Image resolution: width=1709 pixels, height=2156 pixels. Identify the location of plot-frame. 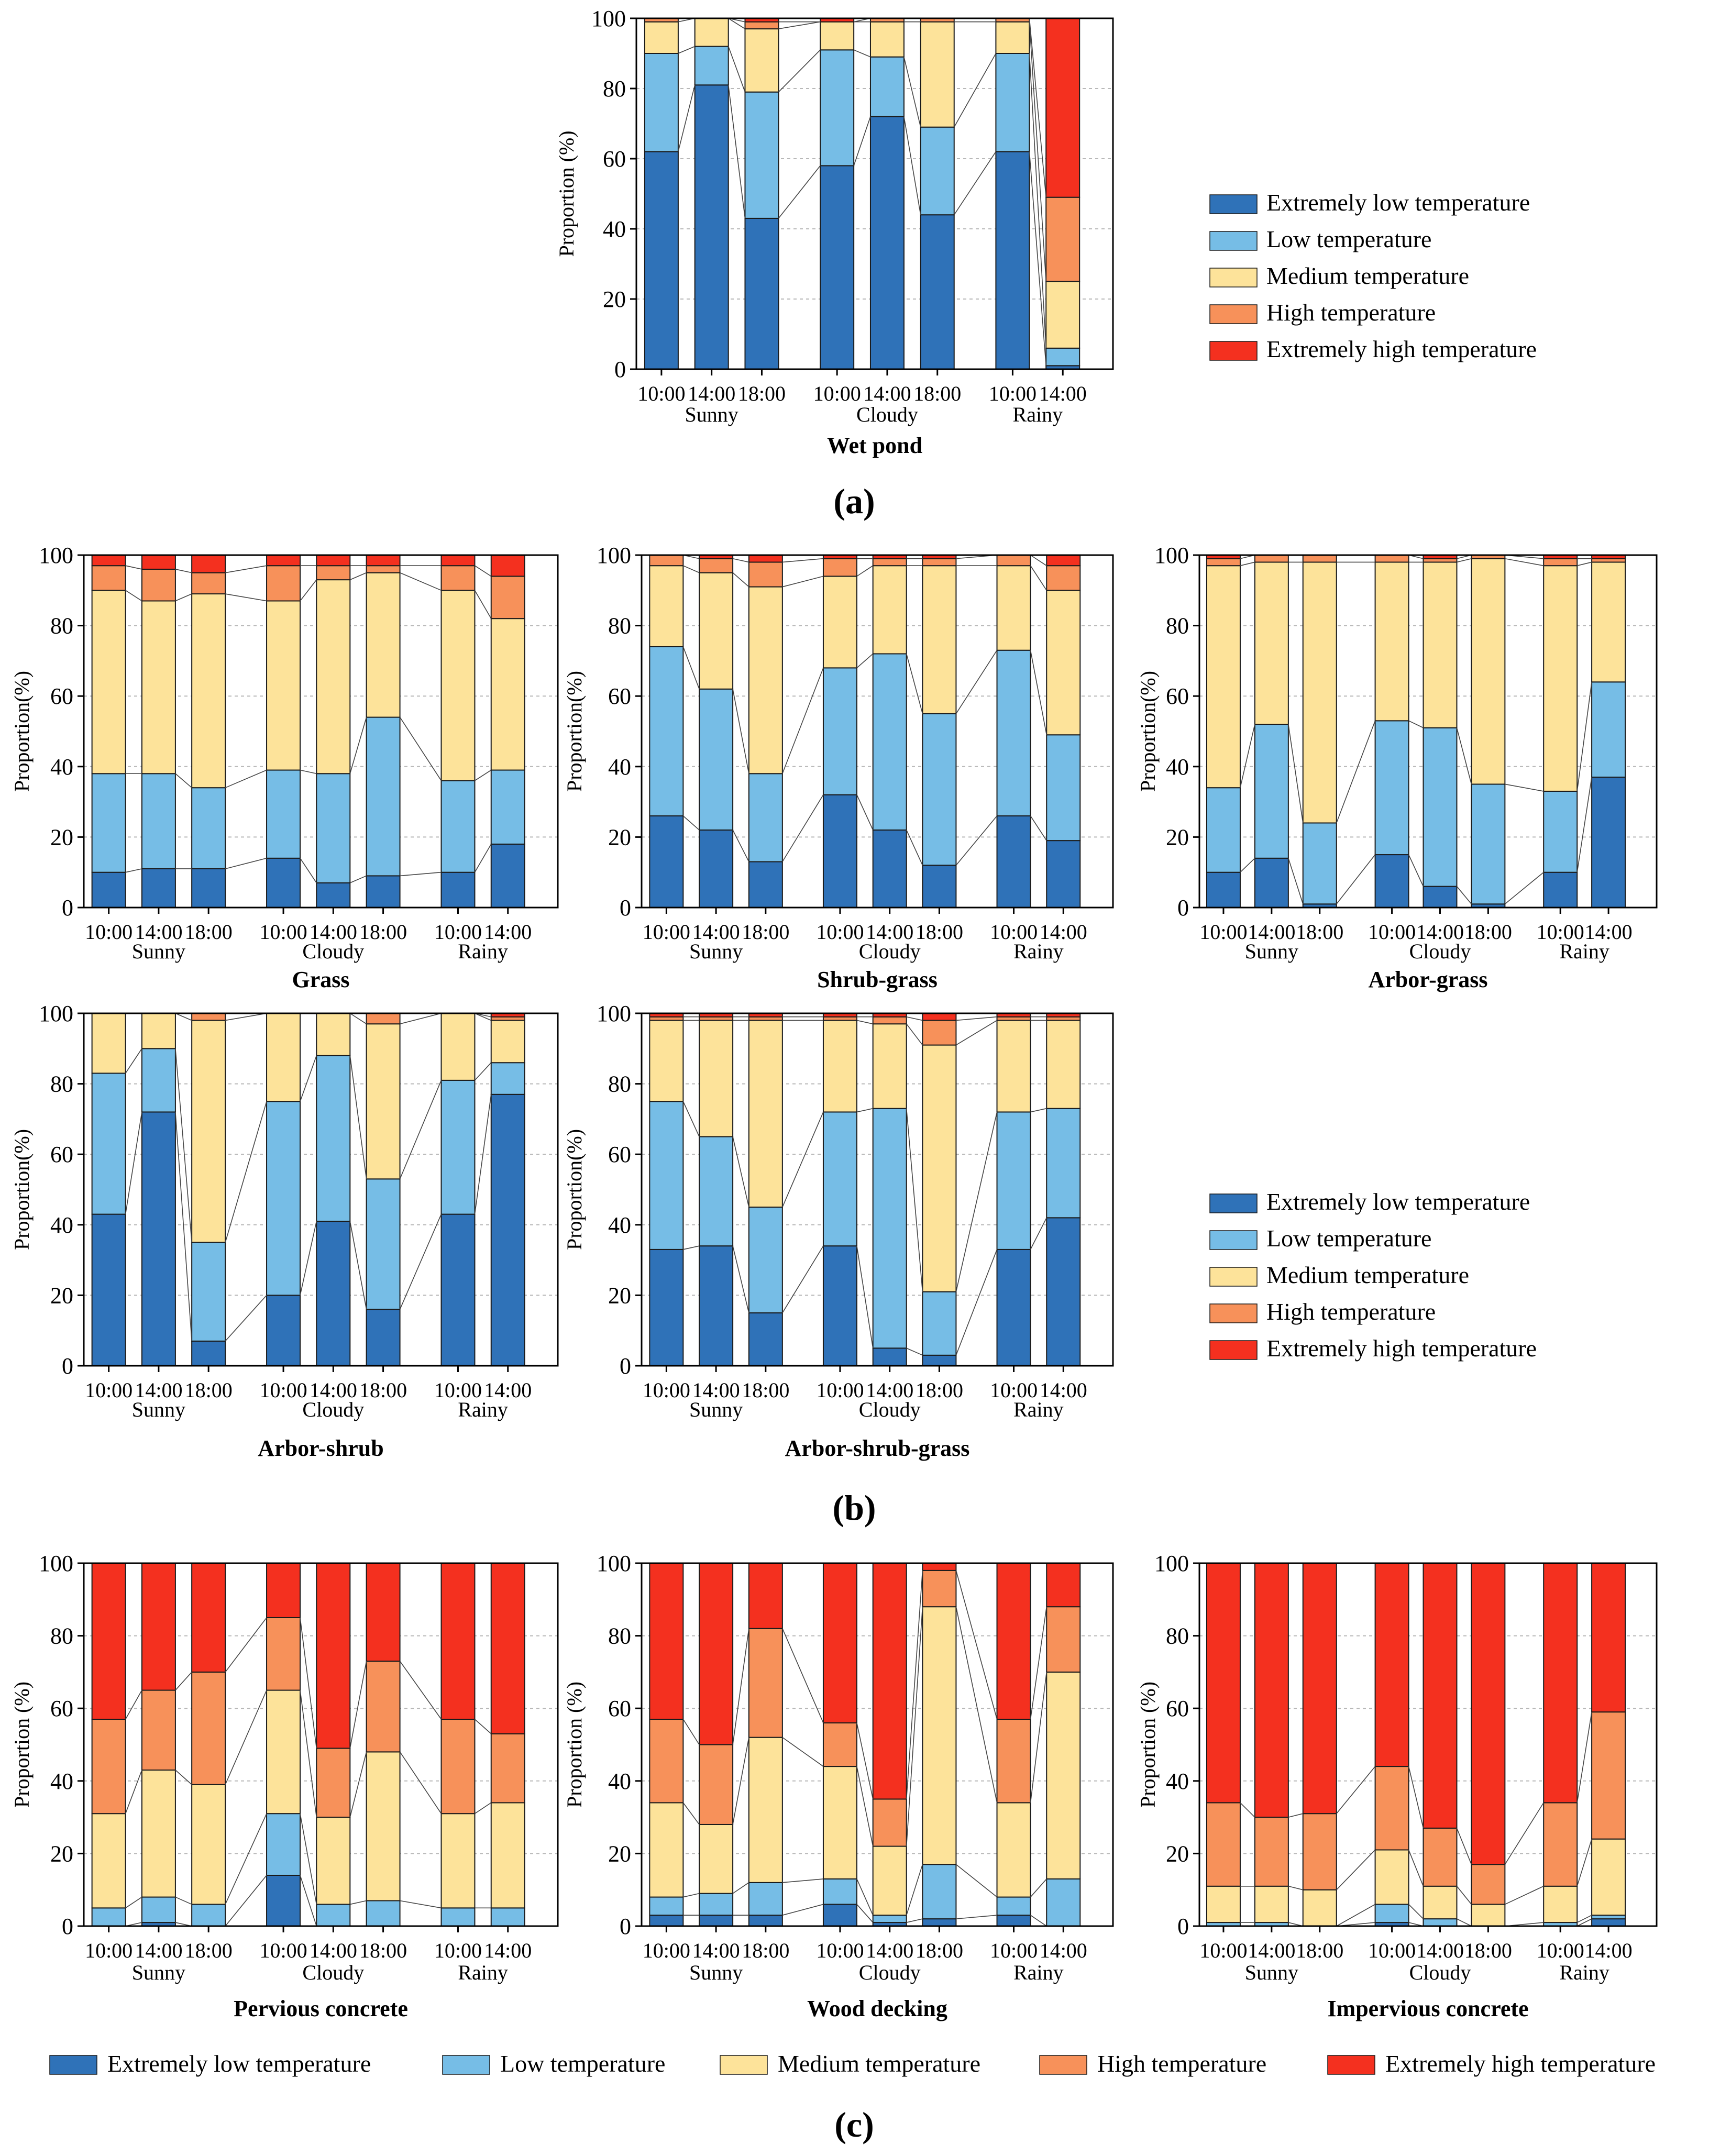
(321, 1189).